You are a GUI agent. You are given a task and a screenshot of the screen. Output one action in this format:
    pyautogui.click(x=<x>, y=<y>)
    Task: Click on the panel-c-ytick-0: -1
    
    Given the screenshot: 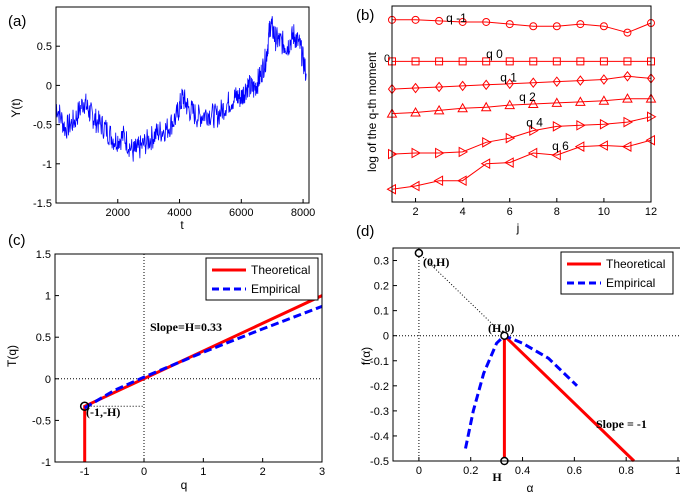 What is the action you would take?
    pyautogui.click(x=46, y=463)
    